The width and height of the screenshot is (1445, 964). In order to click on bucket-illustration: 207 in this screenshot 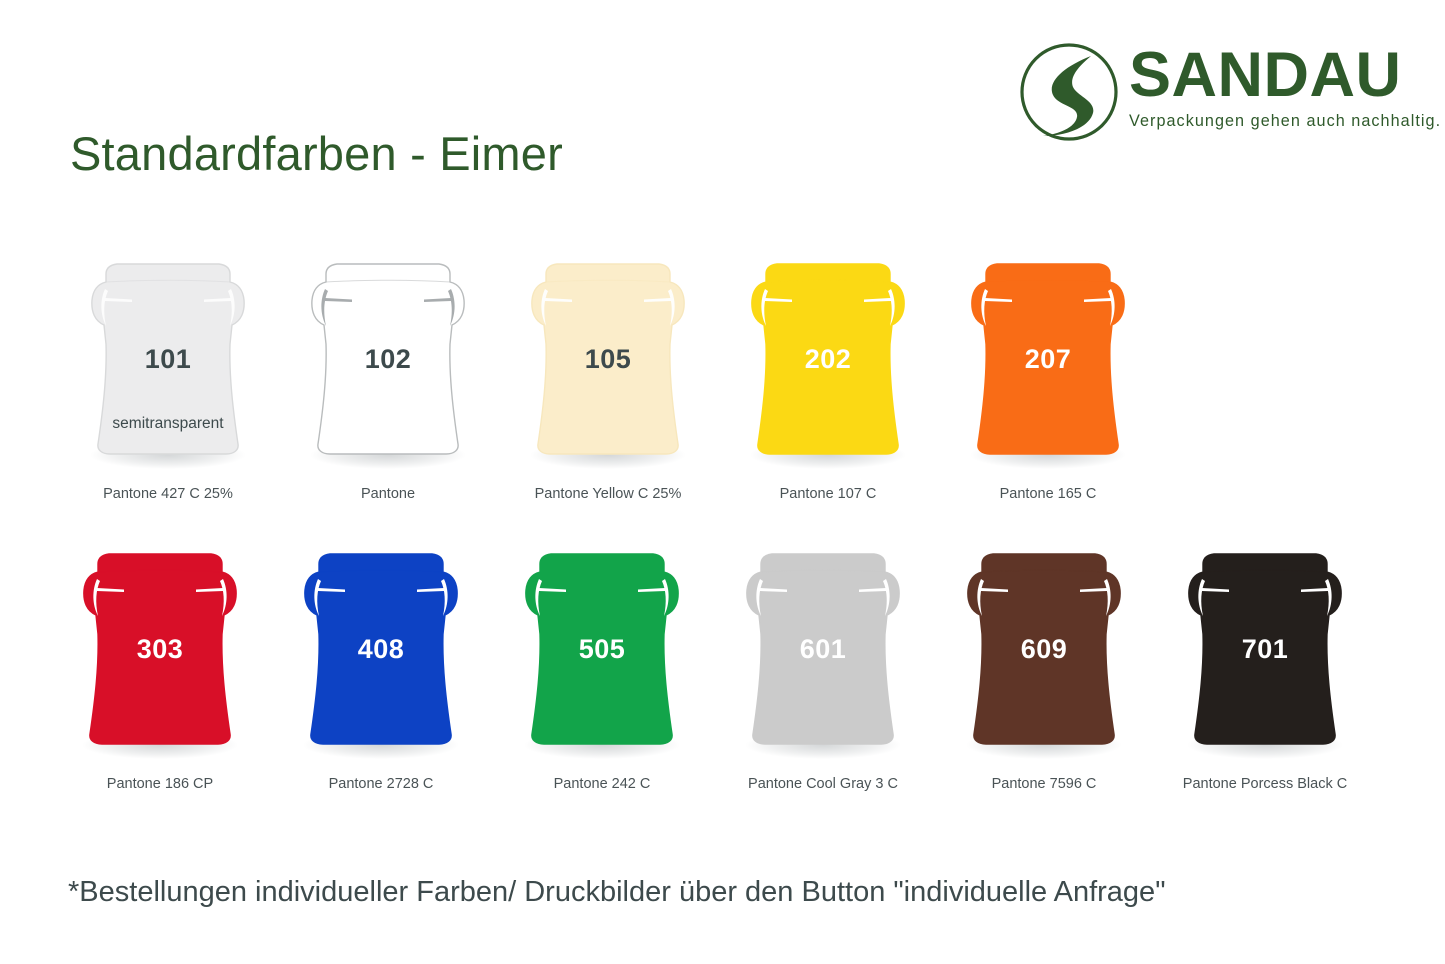, I will do `click(1048, 364)`.